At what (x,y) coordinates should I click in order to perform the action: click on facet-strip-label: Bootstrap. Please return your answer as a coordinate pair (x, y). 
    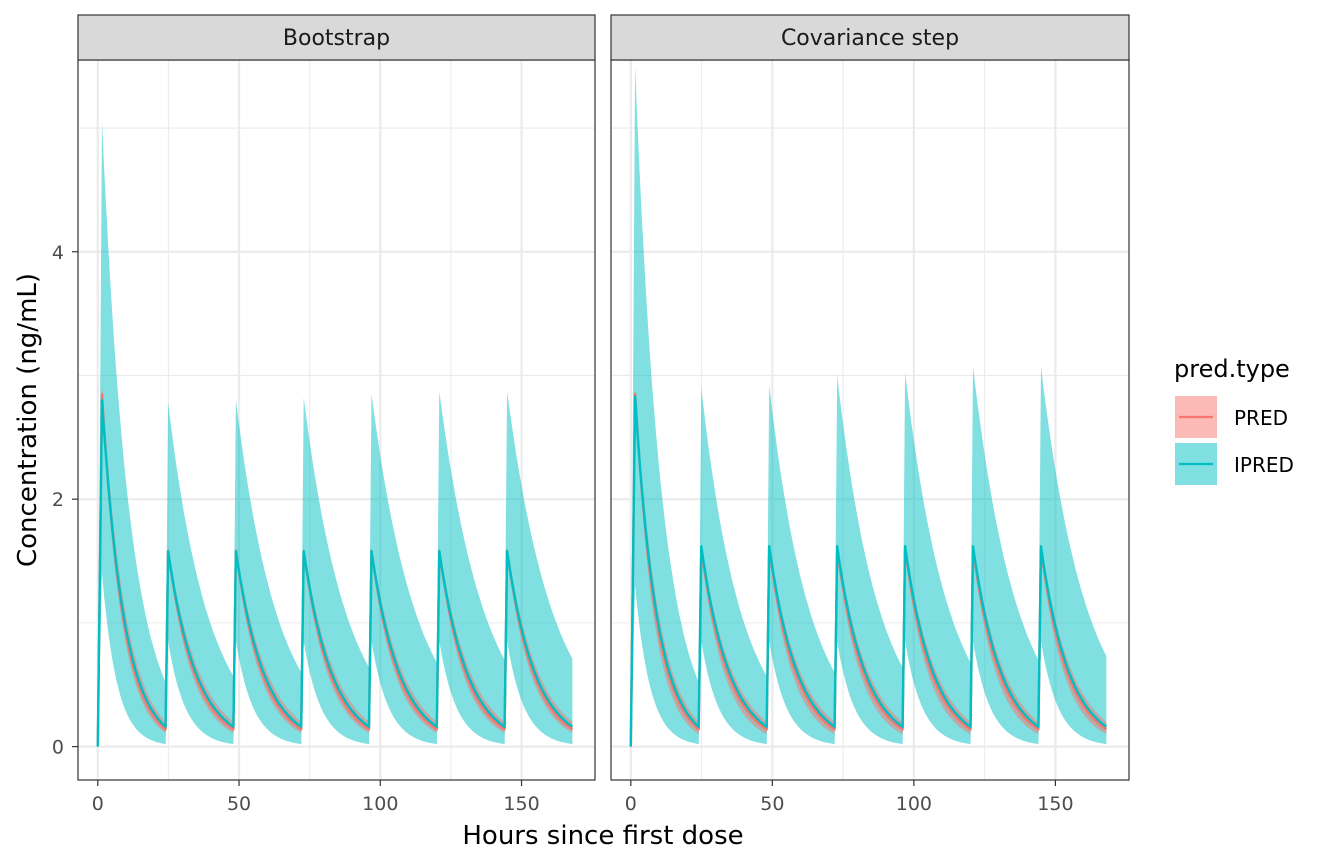
    Looking at the image, I should click on (336, 38).